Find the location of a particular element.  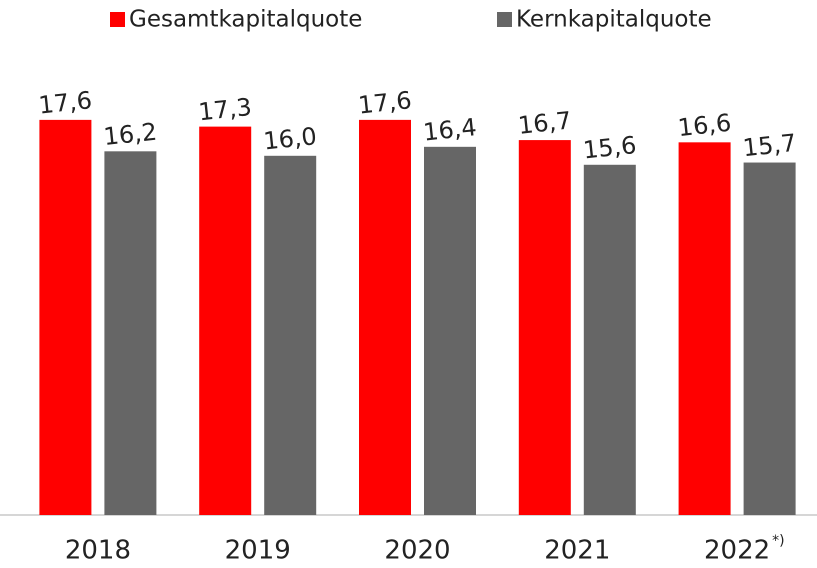

data-label: 16,4 is located at coordinates (450, 129).